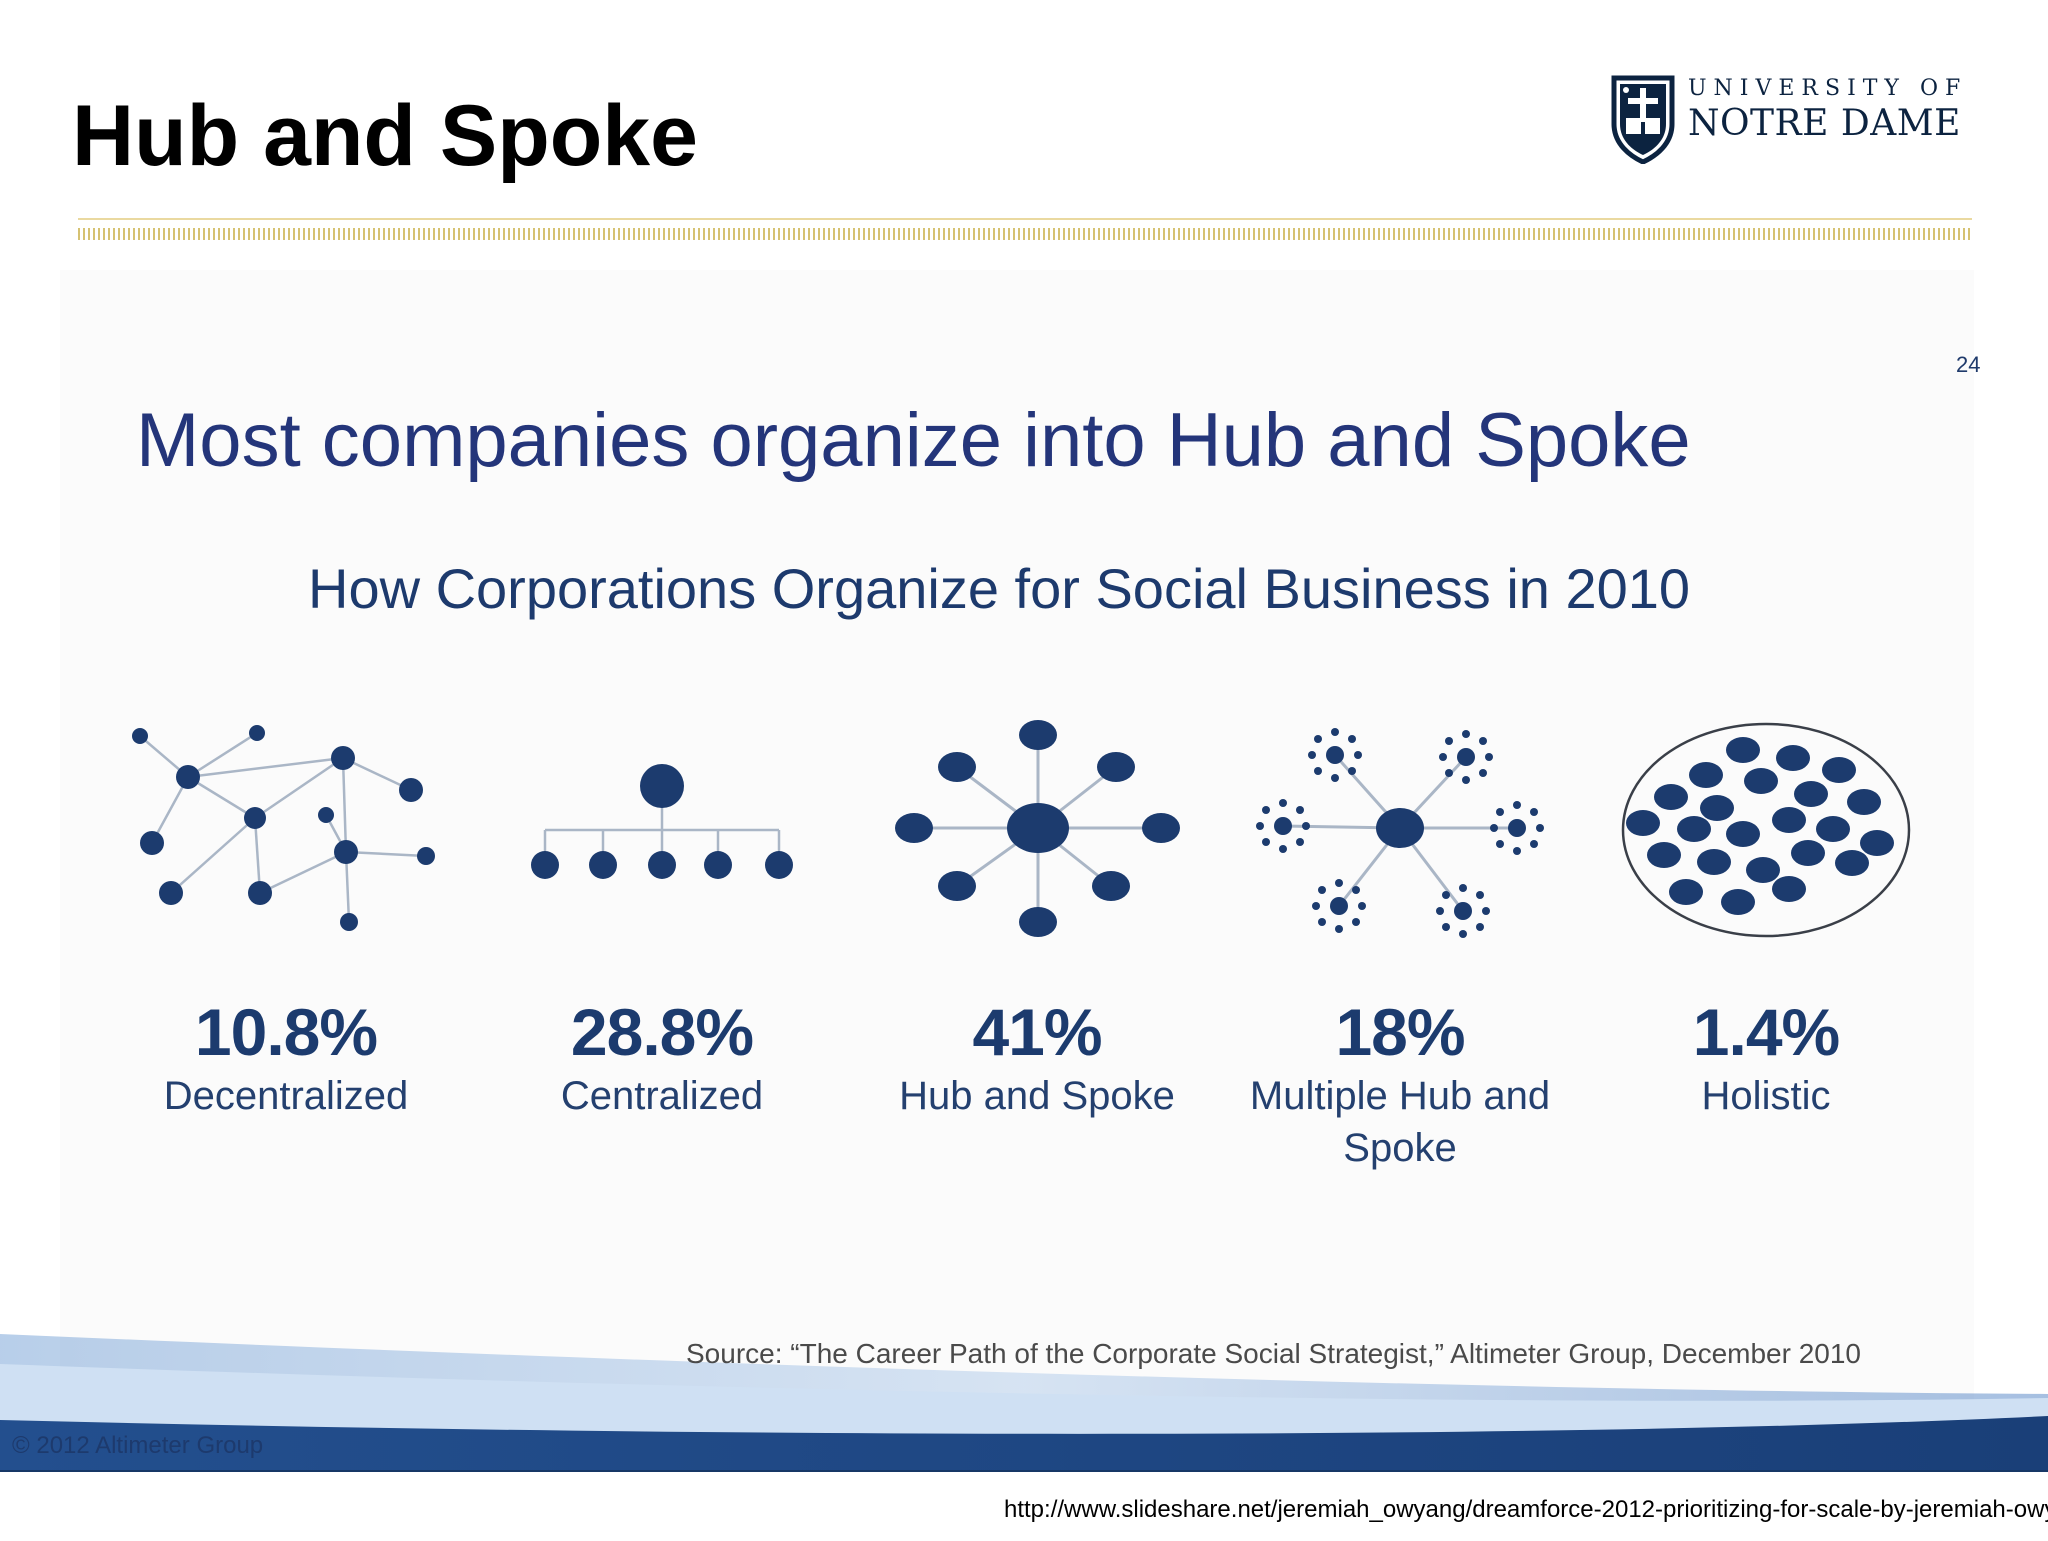 The width and height of the screenshot is (2048, 1541). I want to click on label-hub-and-spoke: Hub and Spoke, so click(1037, 1096).